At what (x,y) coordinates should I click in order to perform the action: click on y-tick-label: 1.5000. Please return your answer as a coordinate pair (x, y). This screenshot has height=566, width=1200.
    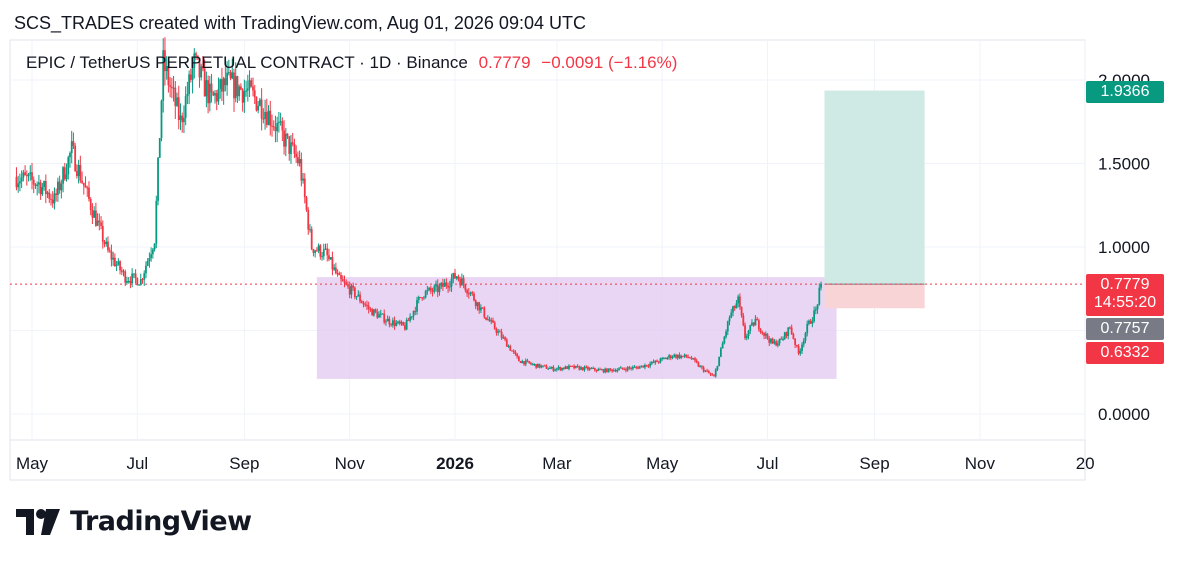
    Looking at the image, I should click on (1124, 164).